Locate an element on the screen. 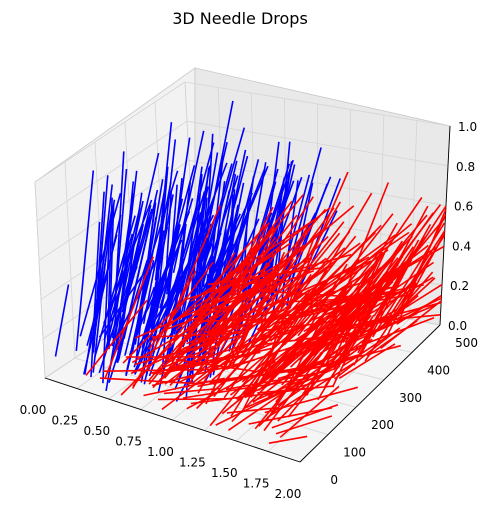 This screenshot has height=507, width=498. y-gridline is located at coordinates (100, 240).